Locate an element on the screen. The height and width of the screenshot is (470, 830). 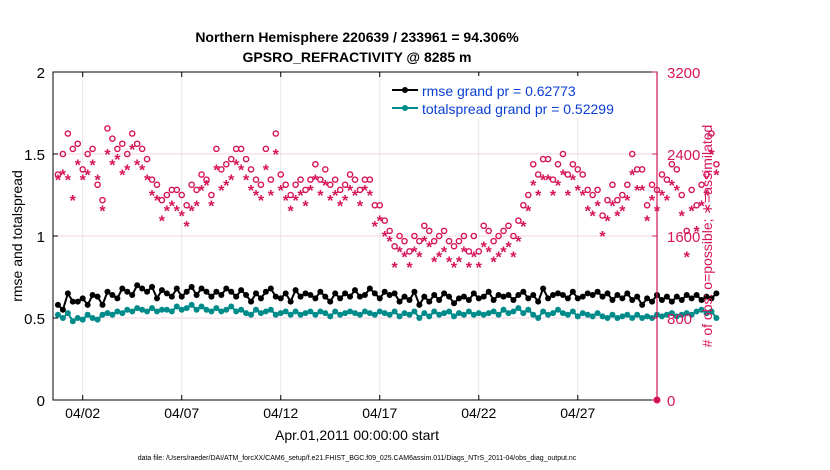
legend-label-rmse: rmse grand pr = 0.62773 is located at coordinates (499, 91).